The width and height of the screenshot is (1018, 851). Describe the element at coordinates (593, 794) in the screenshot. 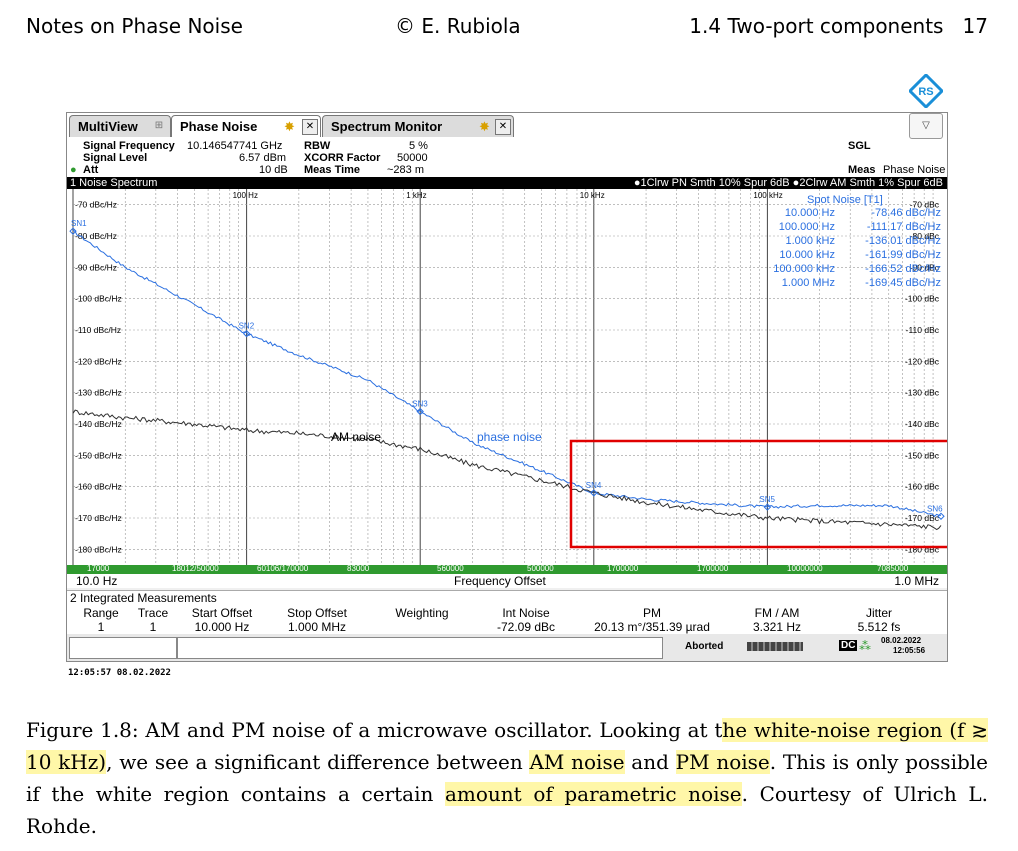

I see `caption-highlight: amount of parametric noise` at that location.